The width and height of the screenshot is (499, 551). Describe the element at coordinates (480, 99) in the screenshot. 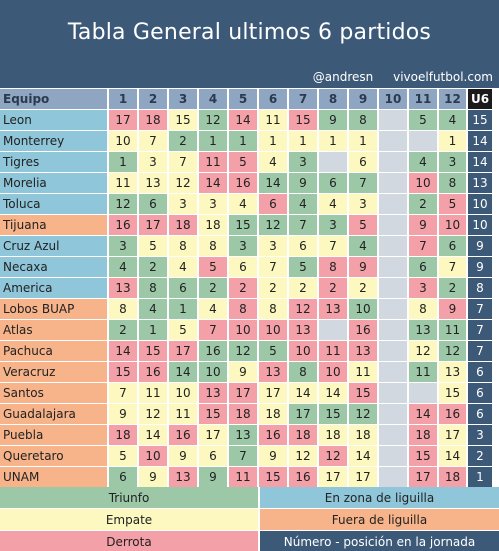

I see `column-header-u6: U6` at that location.